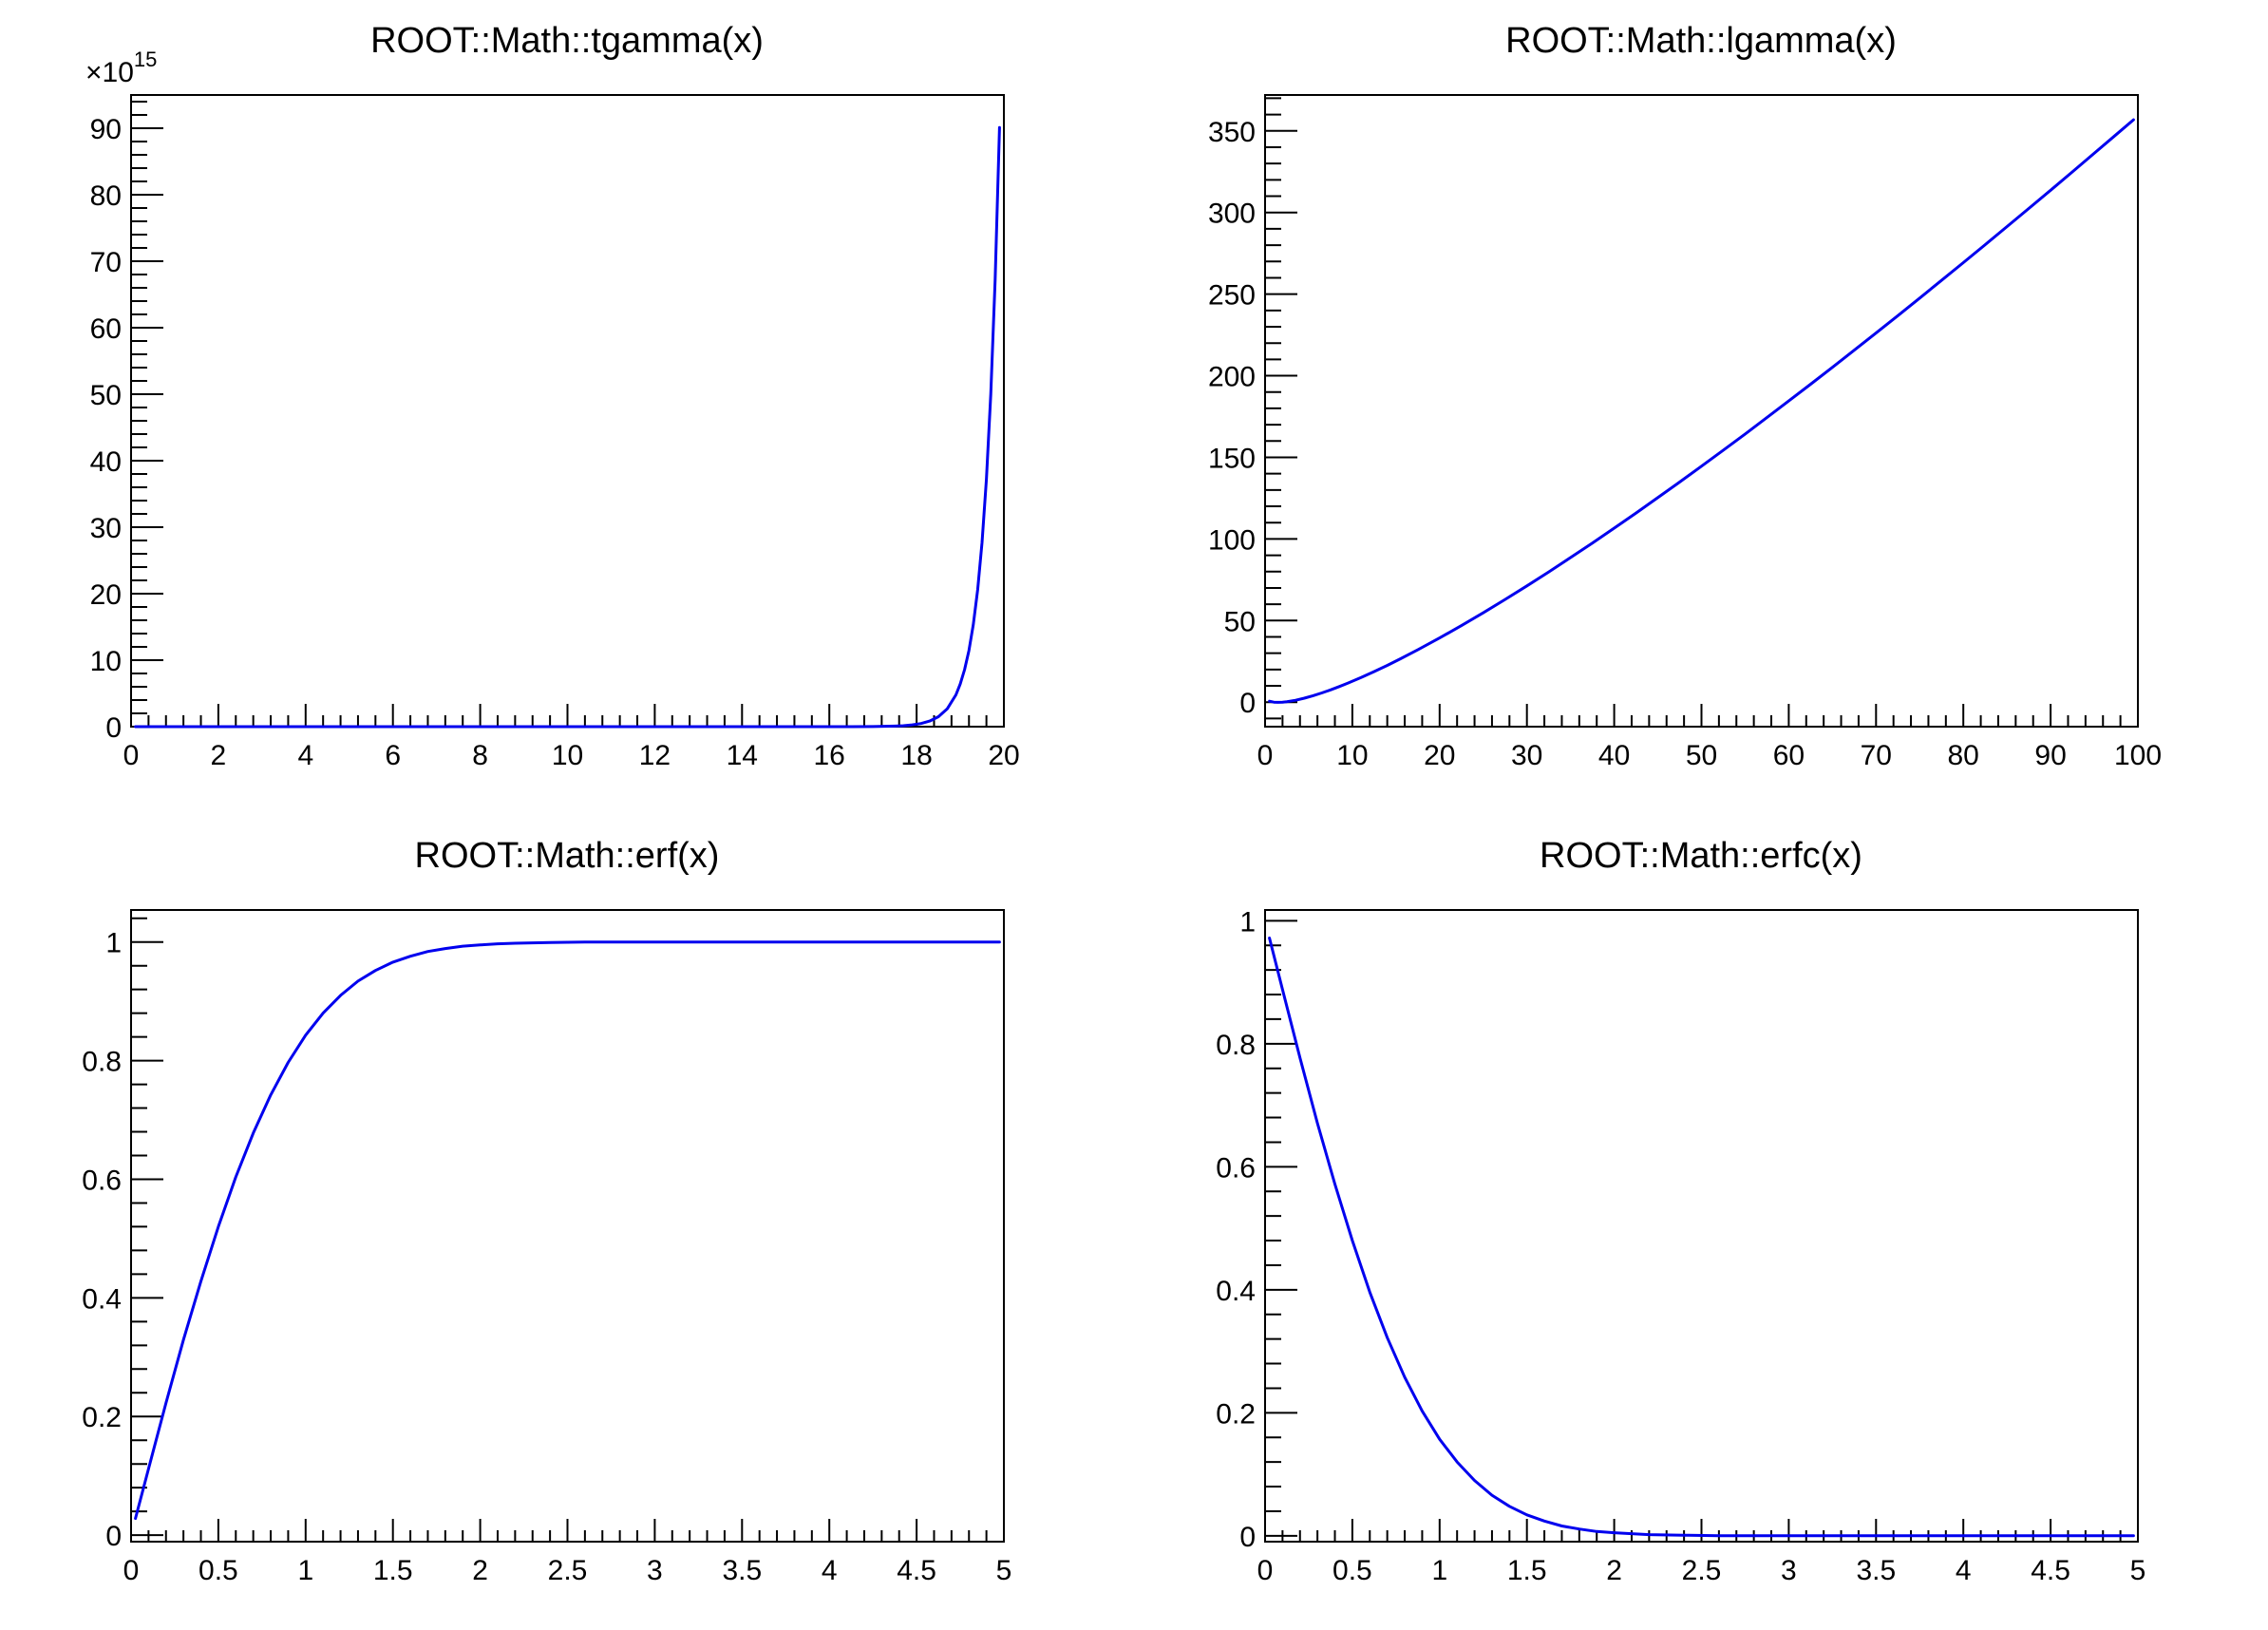 This screenshot has height=1630, width=2268. Describe the element at coordinates (1702, 755) in the screenshot. I see `x-tick-label: 50` at that location.